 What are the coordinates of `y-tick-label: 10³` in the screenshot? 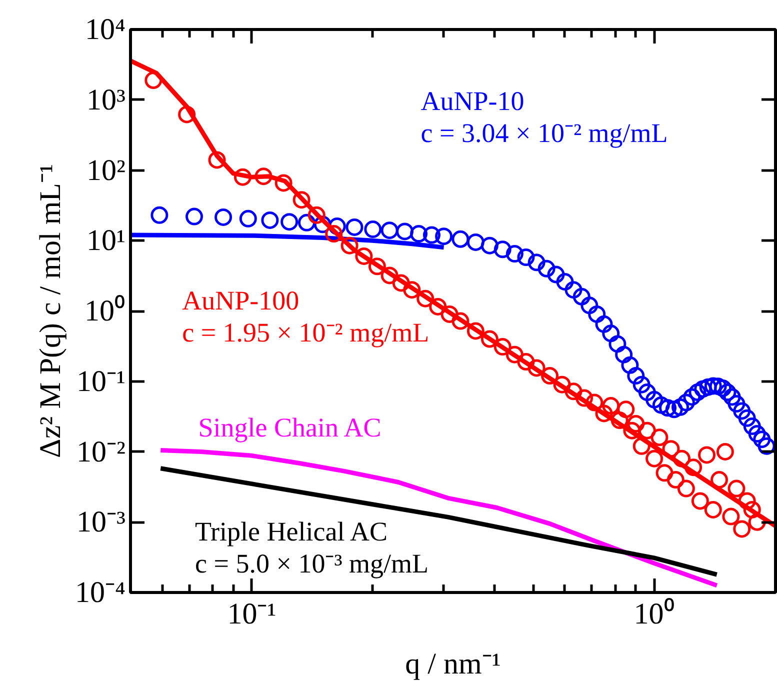 It's located at (106, 99).